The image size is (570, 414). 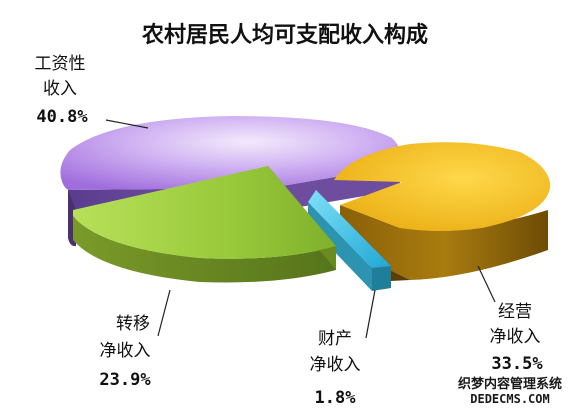 What do you see at coordinates (127, 124) in the screenshot?
I see `leader-line-wage` at bounding box center [127, 124].